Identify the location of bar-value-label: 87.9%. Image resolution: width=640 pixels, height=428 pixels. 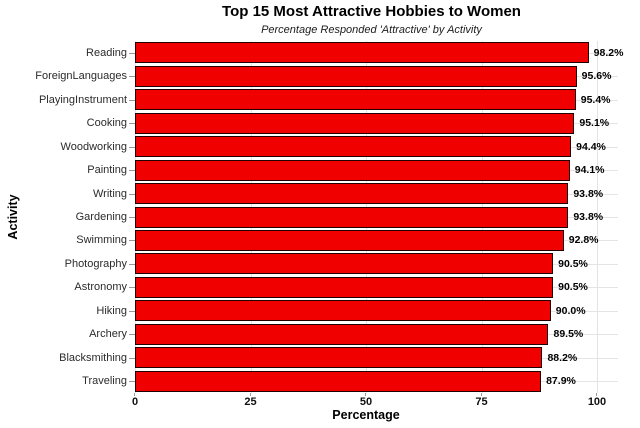
(561, 381).